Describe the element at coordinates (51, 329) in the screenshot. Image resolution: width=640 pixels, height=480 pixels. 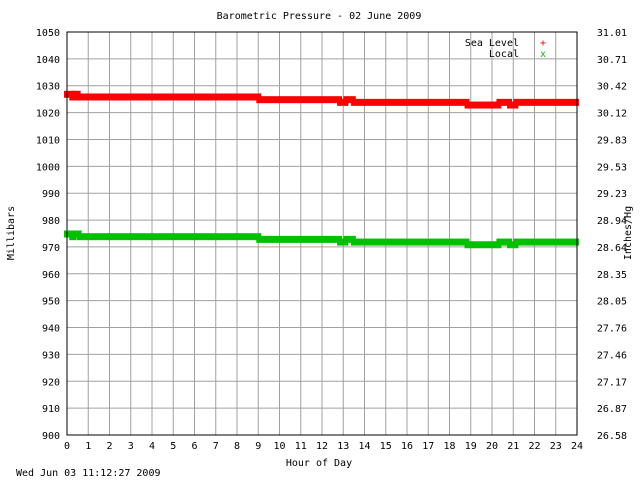
I see `y-tick-label: 940` at that location.